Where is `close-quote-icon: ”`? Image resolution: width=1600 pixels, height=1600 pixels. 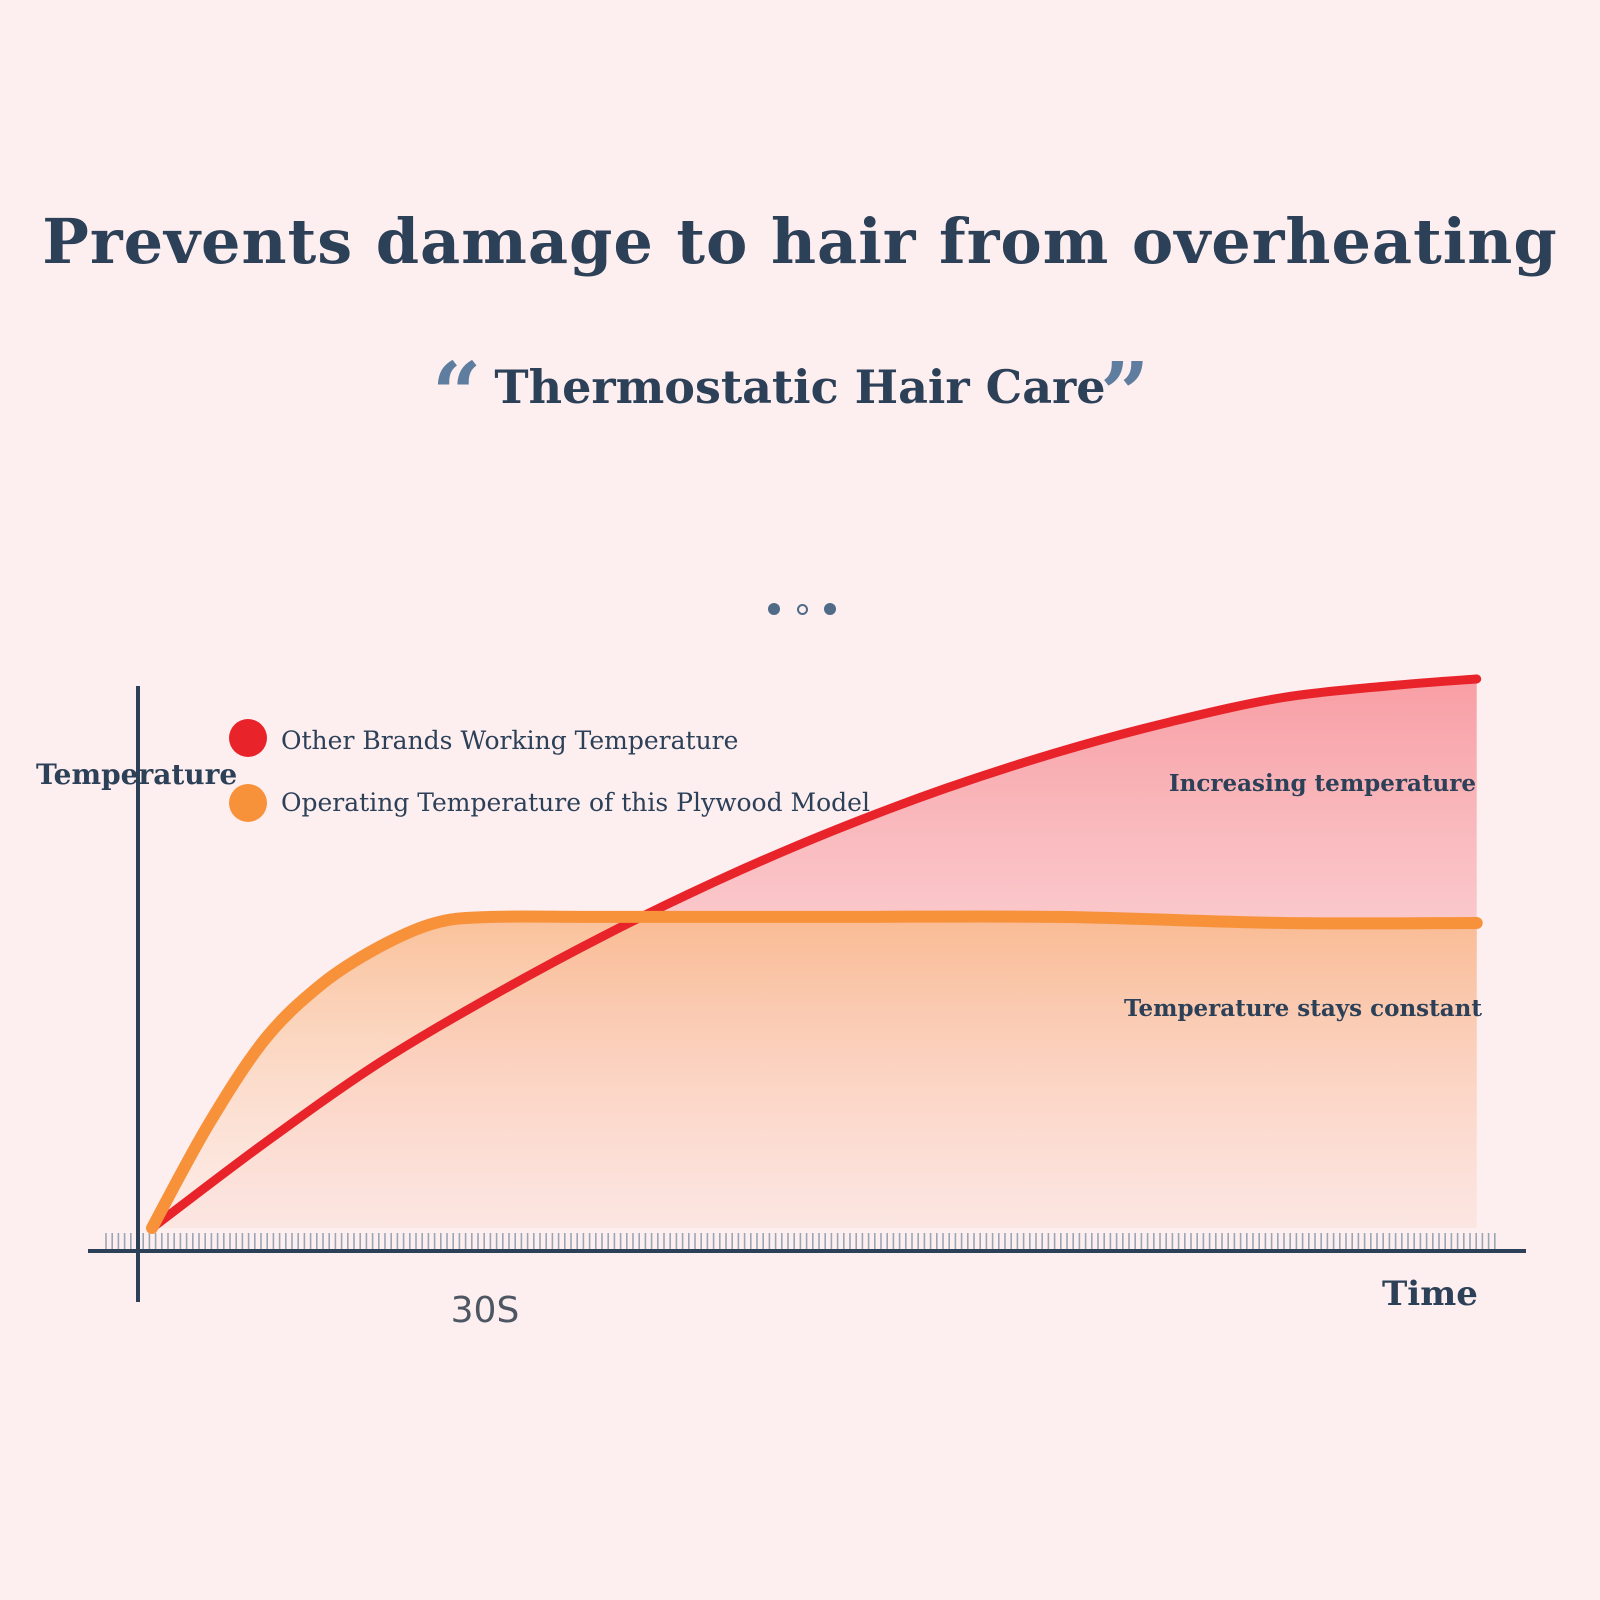
close-quote-icon: ” is located at coordinates (1125, 394).